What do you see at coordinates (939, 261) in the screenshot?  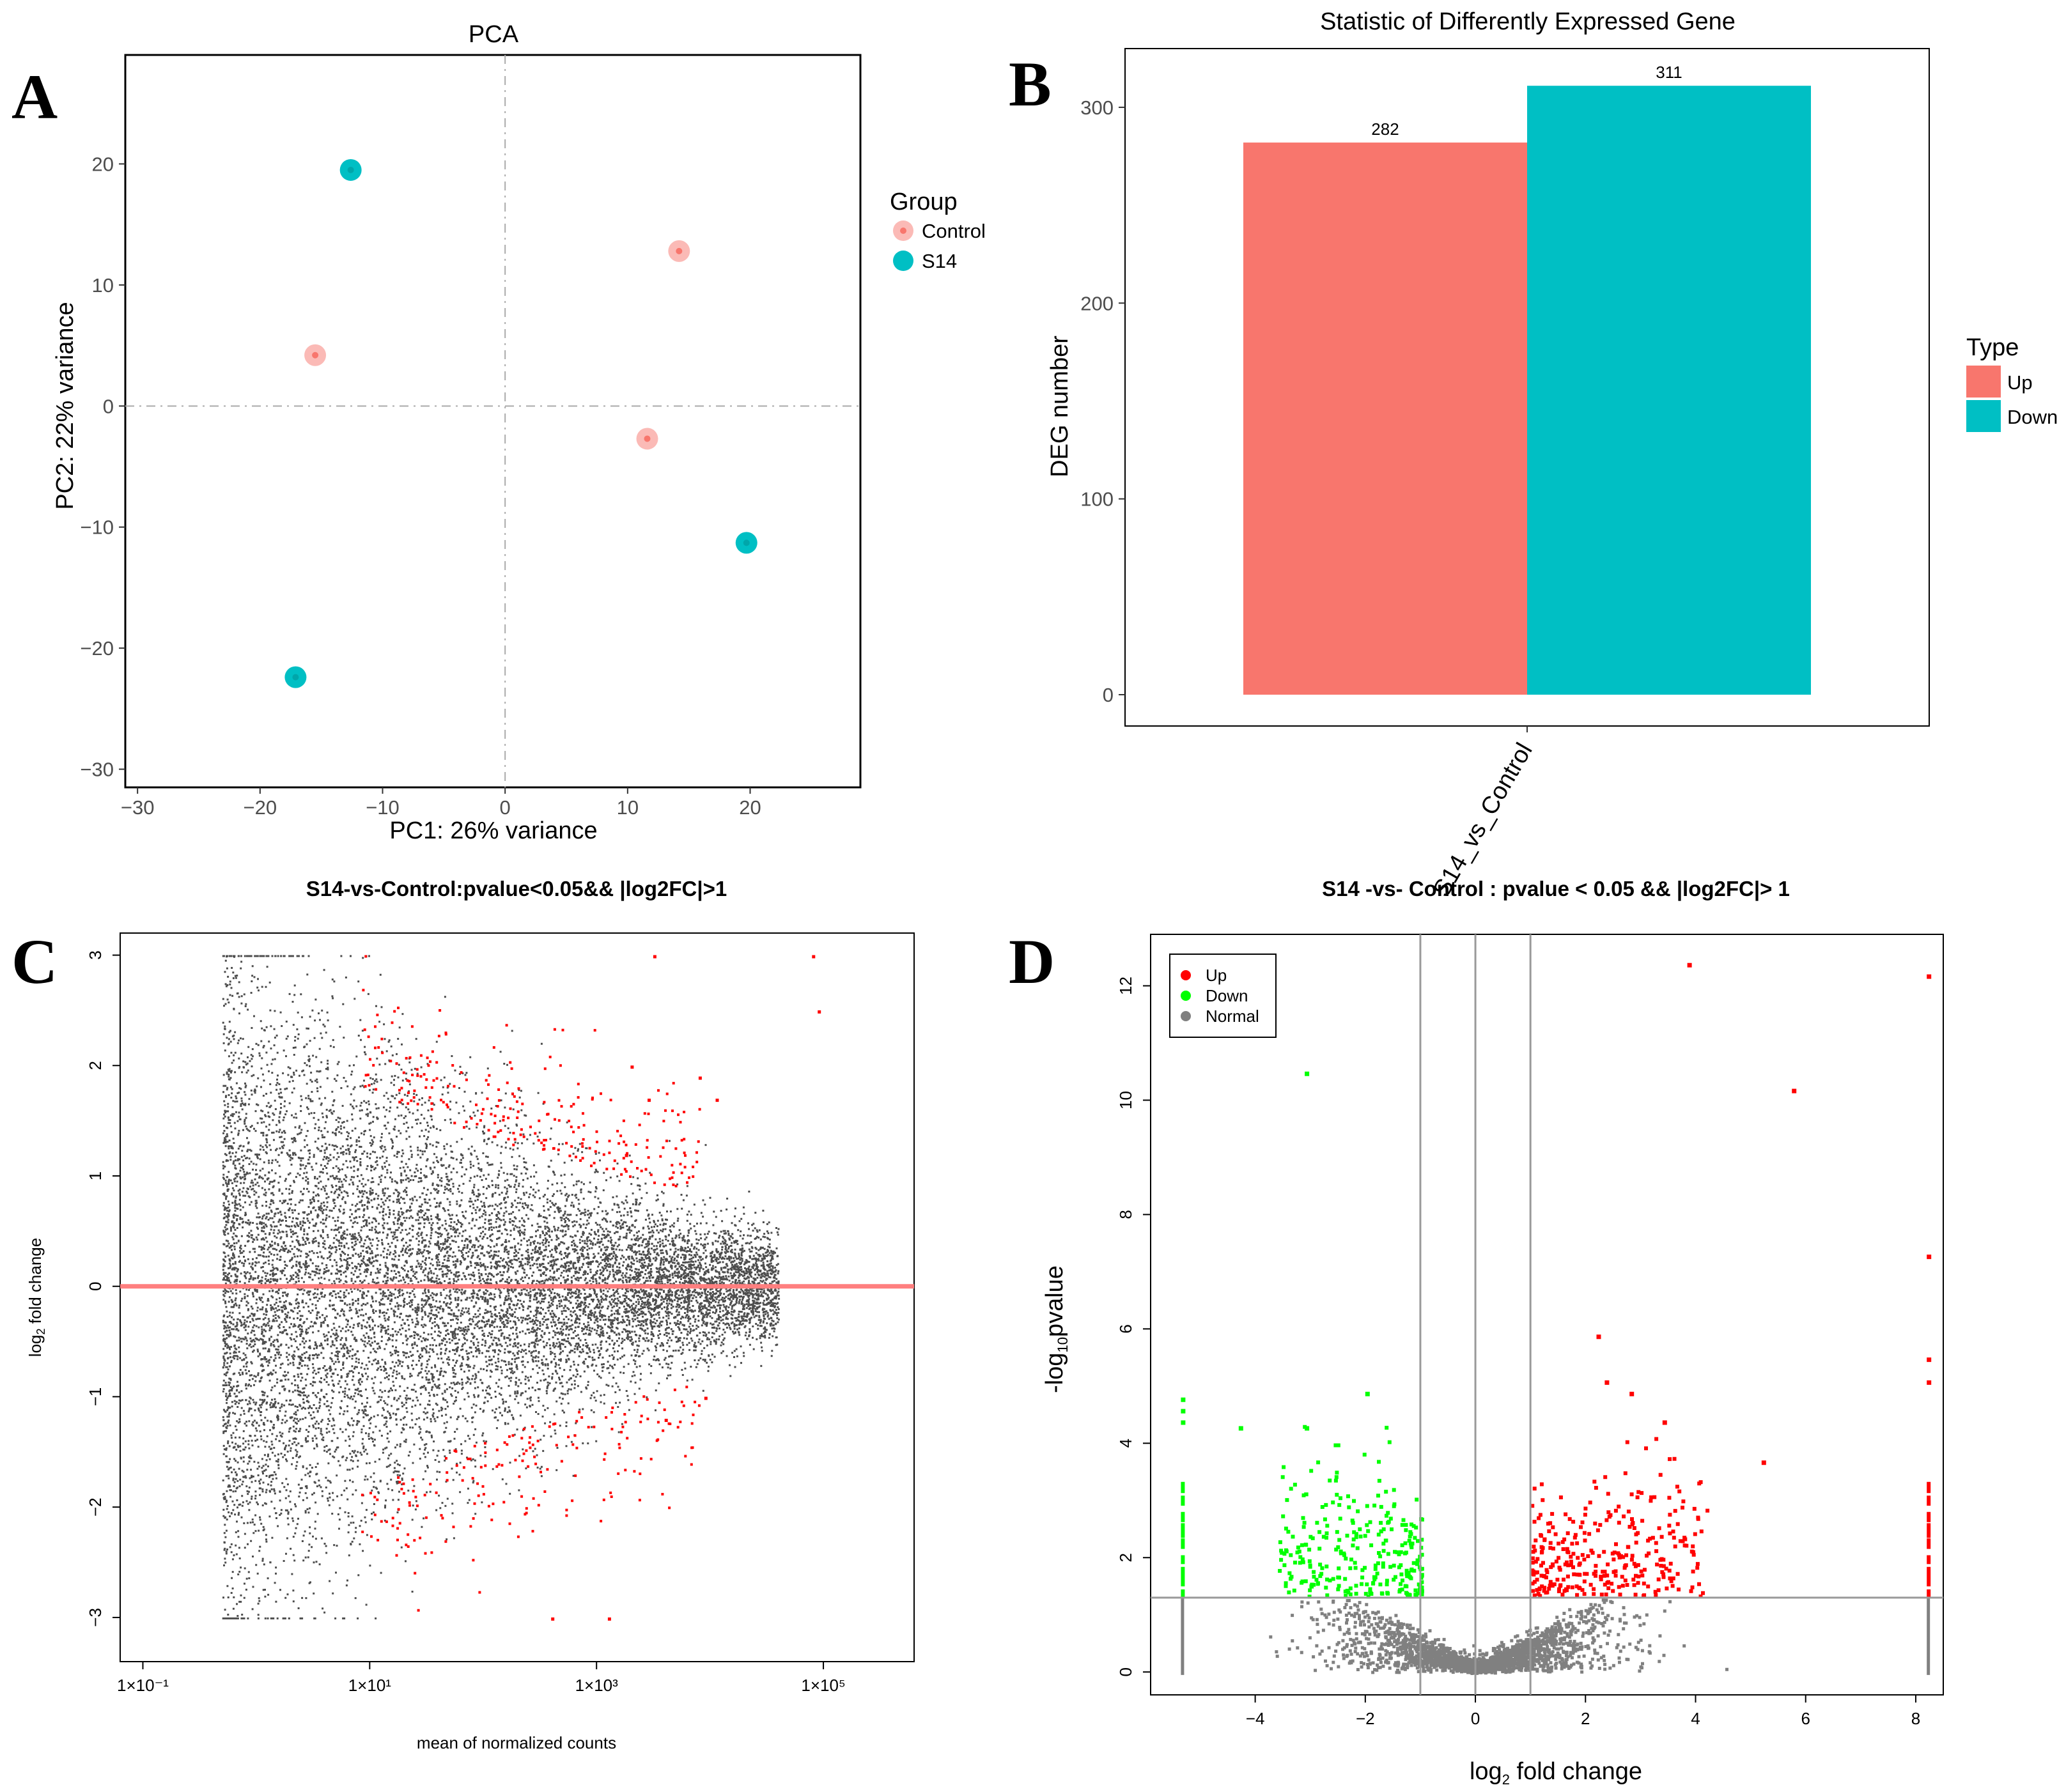 I see `legend-s14-label: S14` at bounding box center [939, 261].